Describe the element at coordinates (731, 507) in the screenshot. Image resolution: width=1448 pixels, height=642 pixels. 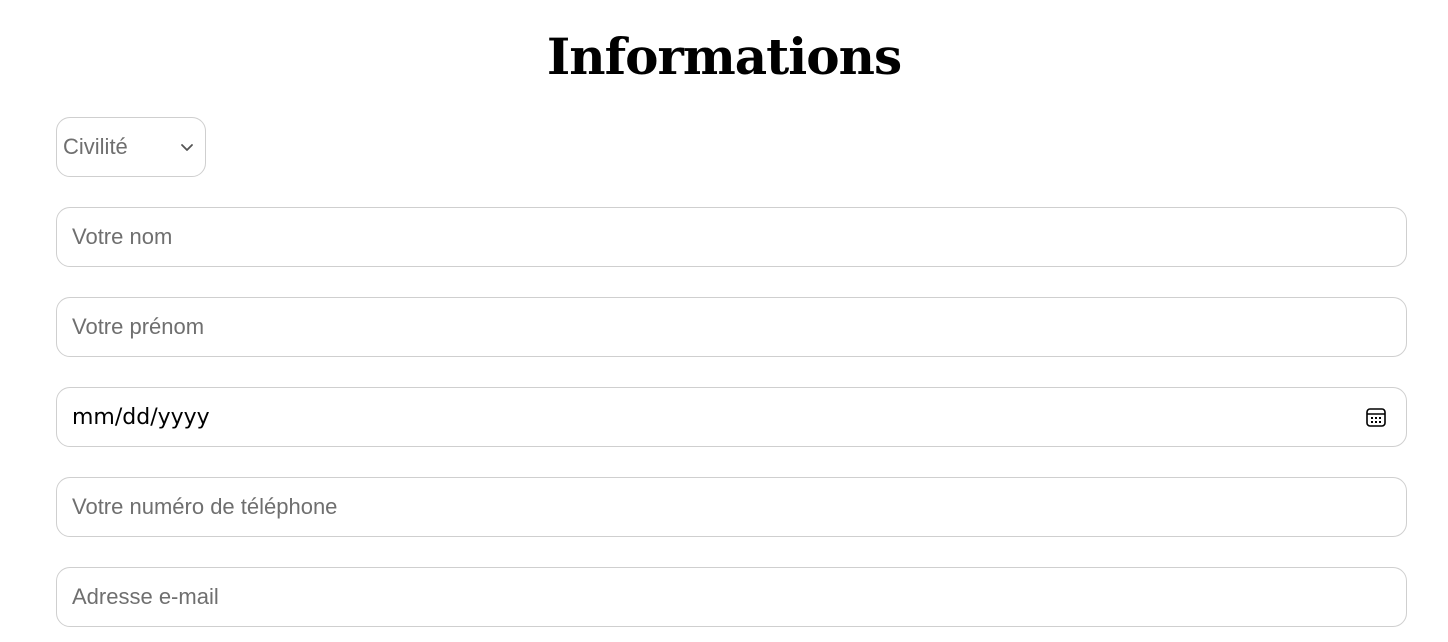
I see `phone-field: Votre numéro de téléphone` at that location.